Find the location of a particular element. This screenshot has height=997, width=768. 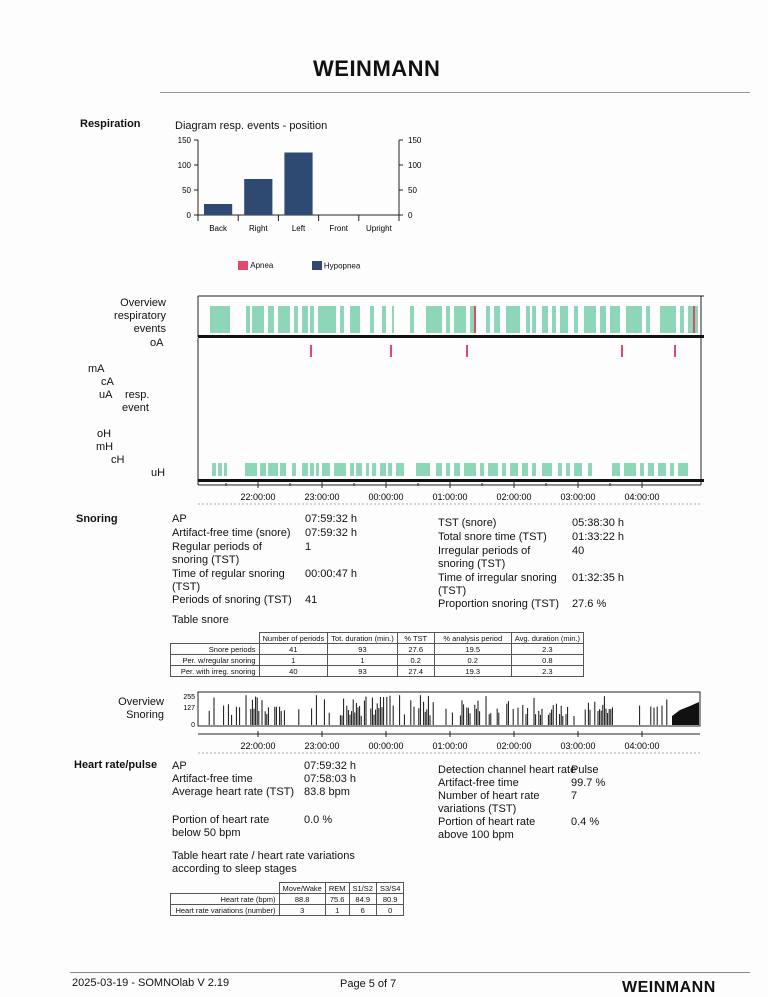

time-tick-label: 01:00:00 is located at coordinates (449, 497).